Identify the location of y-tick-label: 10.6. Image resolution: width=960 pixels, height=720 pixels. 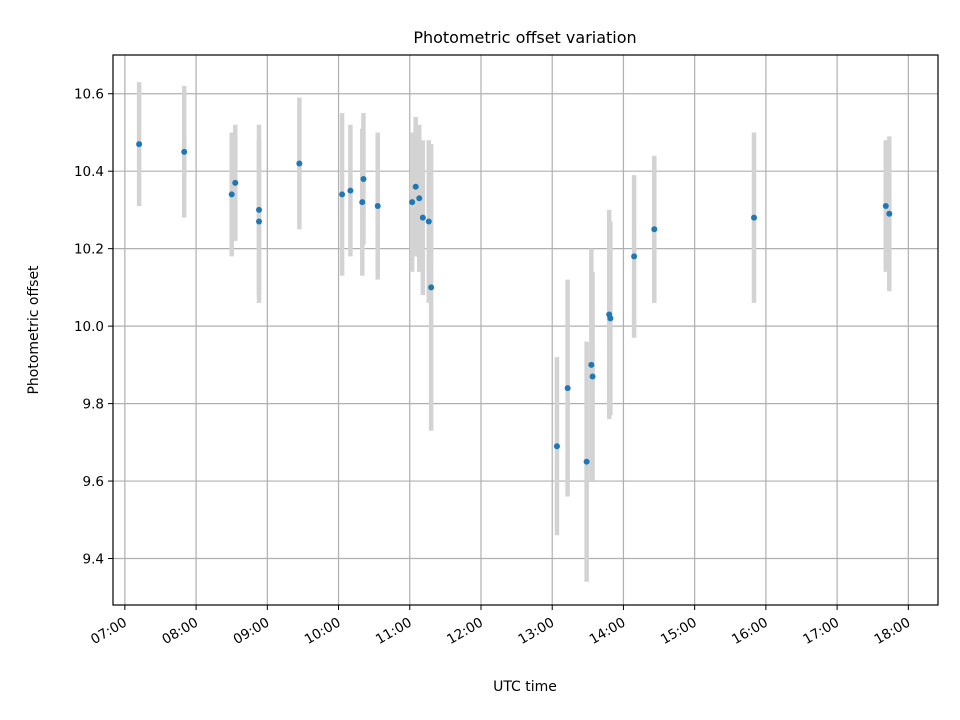
(89, 95).